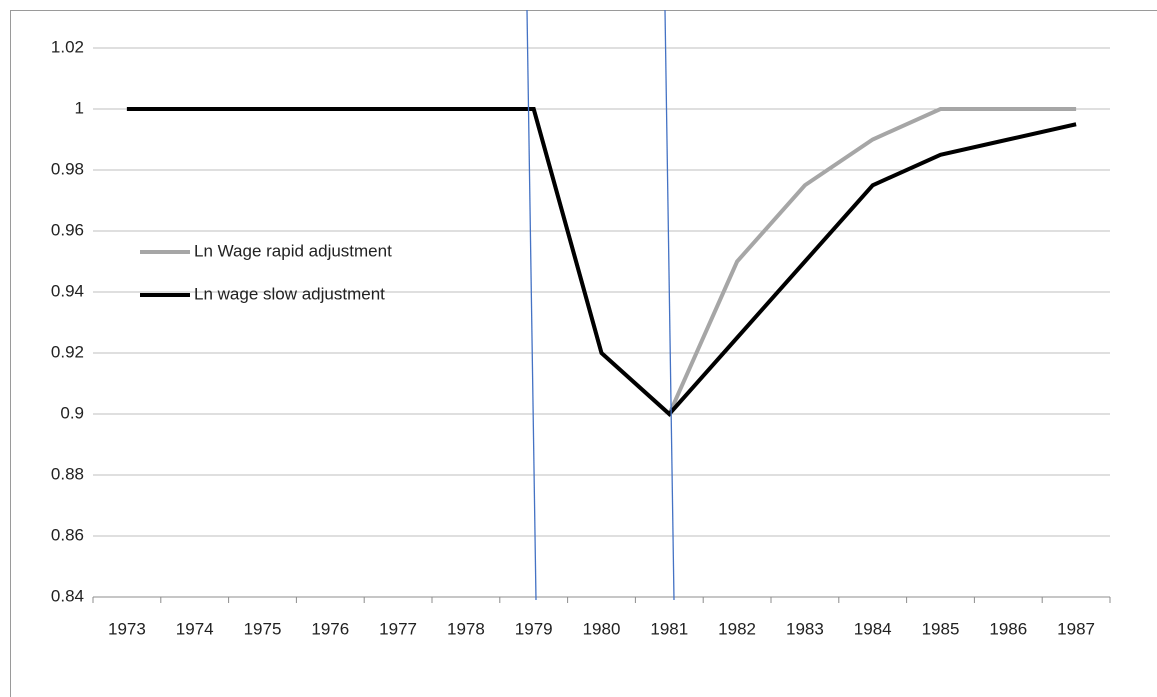 The image size is (1157, 697). What do you see at coordinates (534, 628) in the screenshot?
I see `x-tick-label: 1979` at bounding box center [534, 628].